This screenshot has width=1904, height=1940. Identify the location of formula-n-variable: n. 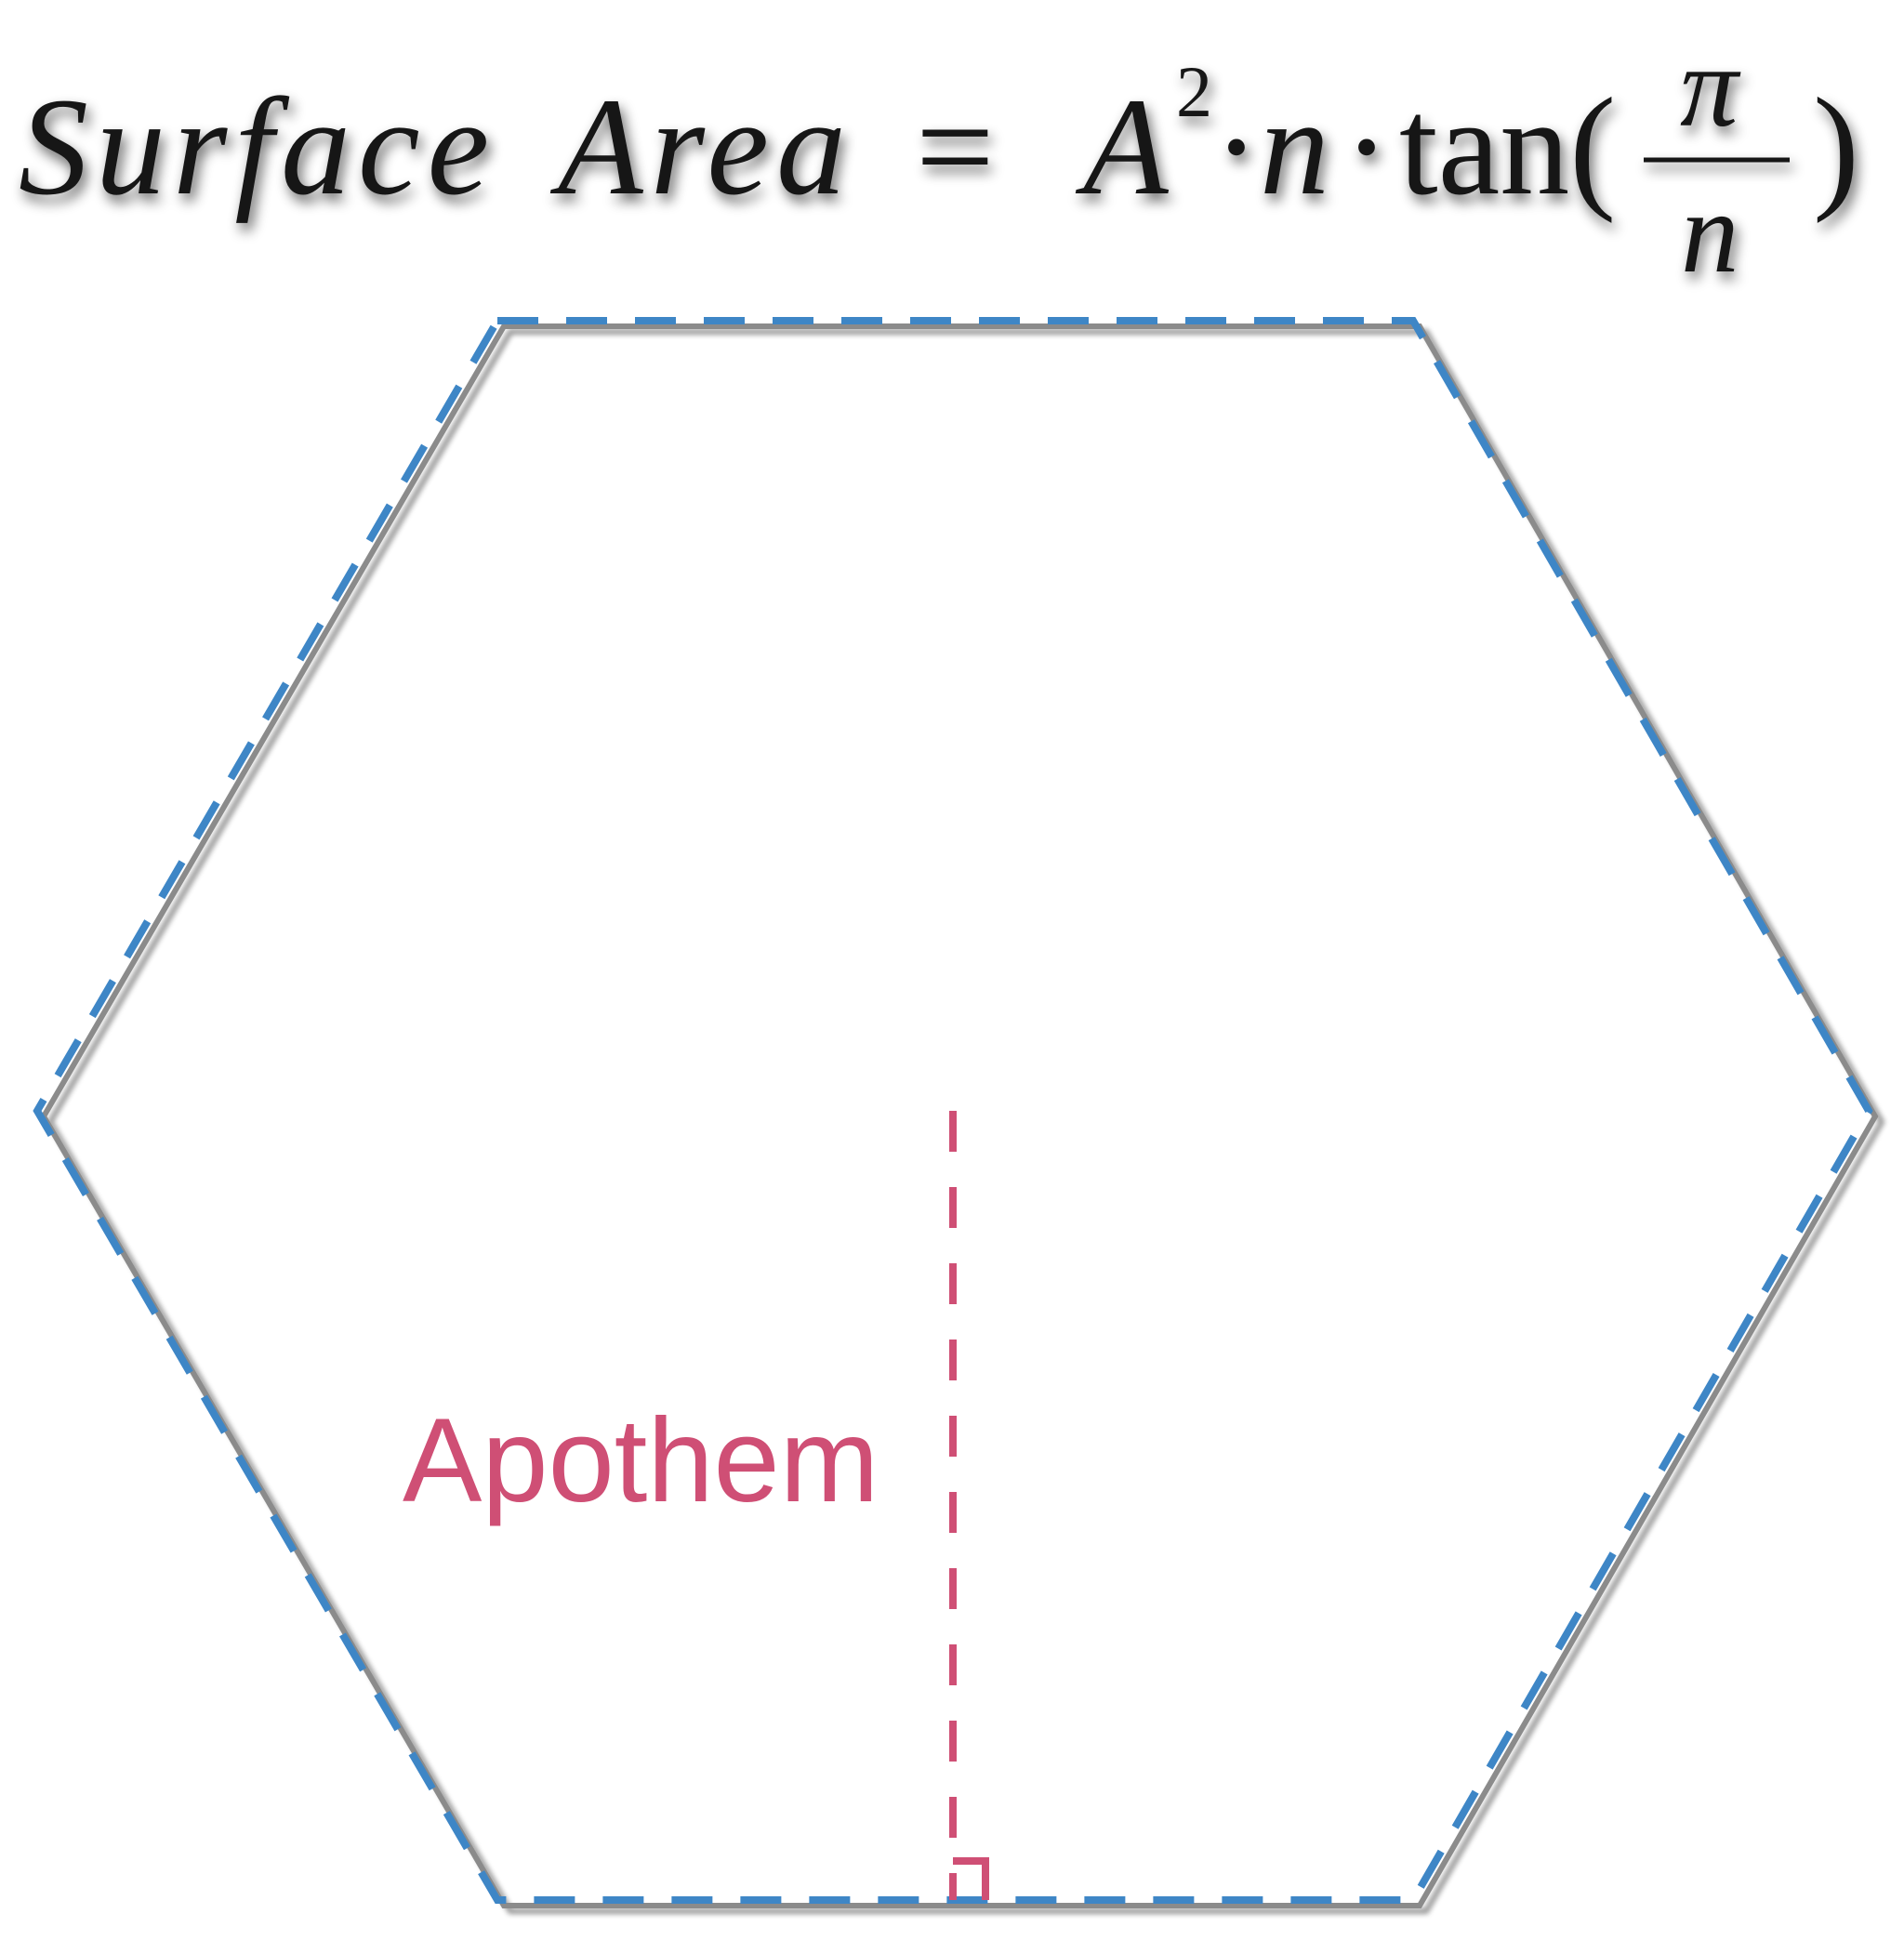
(1294, 147).